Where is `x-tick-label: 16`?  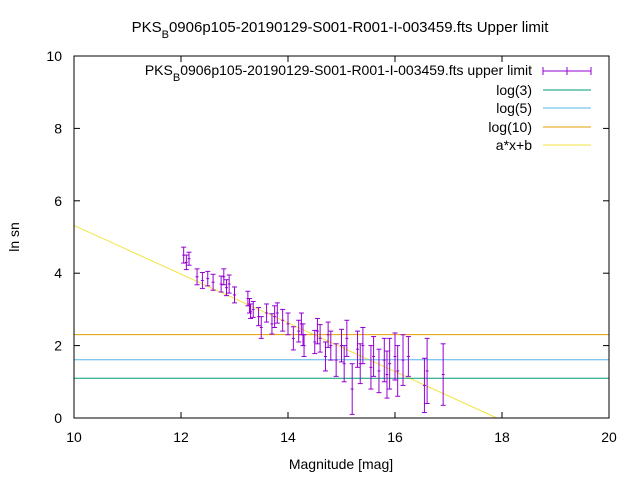 x-tick-label: 16 is located at coordinates (395, 437).